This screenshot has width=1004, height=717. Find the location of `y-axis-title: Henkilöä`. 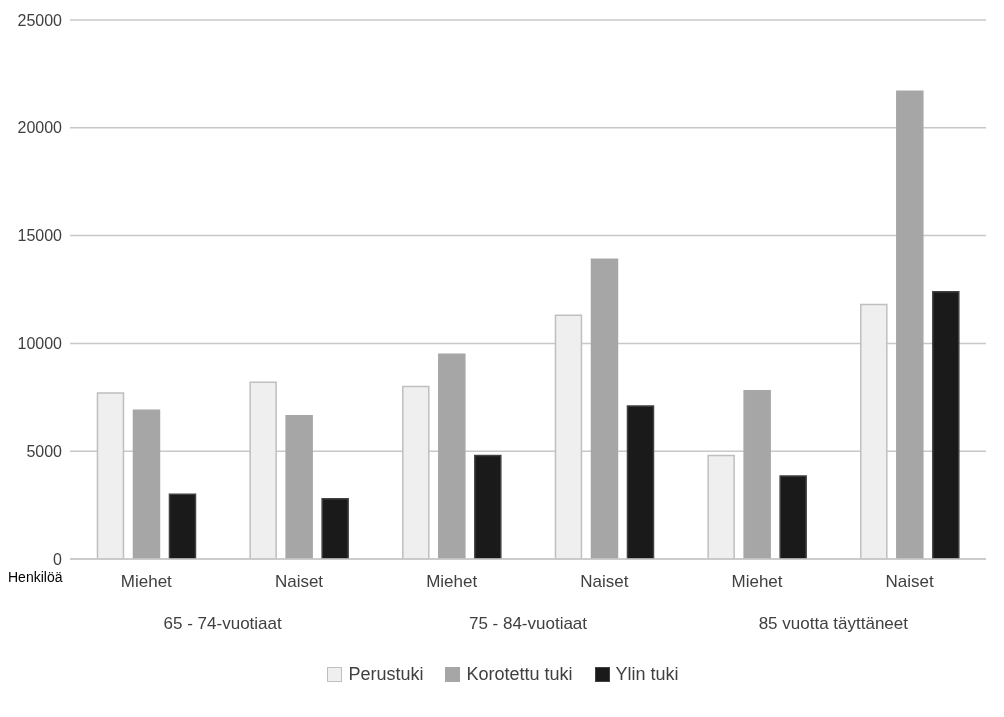

y-axis-title: Henkilöä is located at coordinates (35, 577).